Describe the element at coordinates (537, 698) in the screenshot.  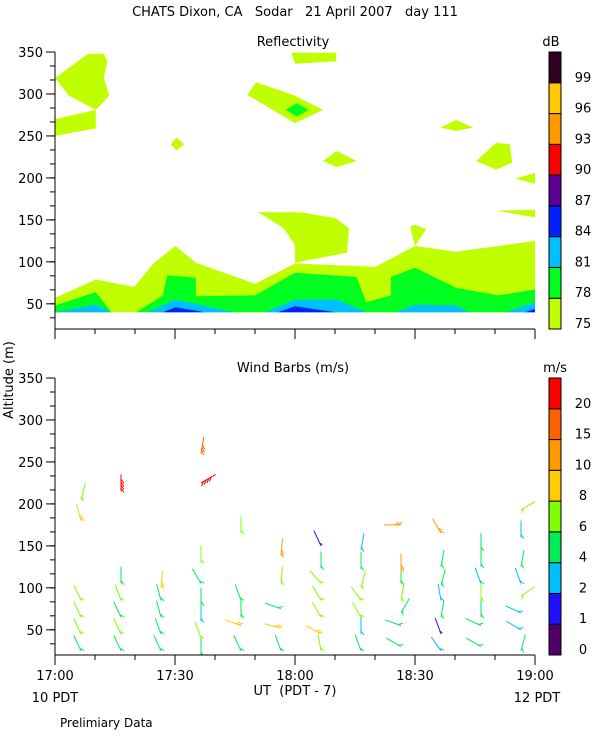
I see `x-right-local-time: 12 PDT` at that location.